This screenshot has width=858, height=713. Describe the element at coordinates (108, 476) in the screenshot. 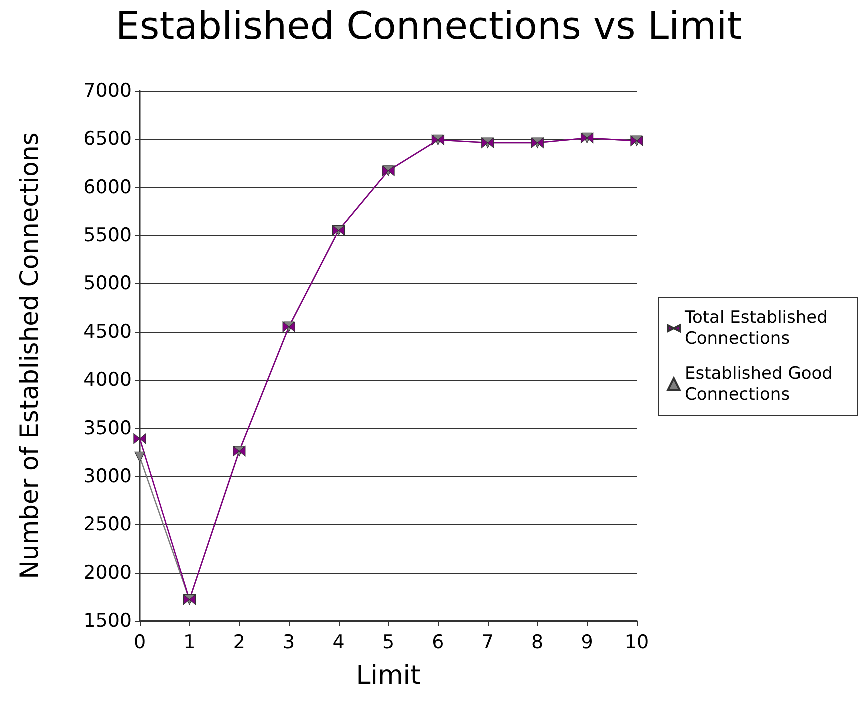

I see `y-tick-label: 3000` at that location.